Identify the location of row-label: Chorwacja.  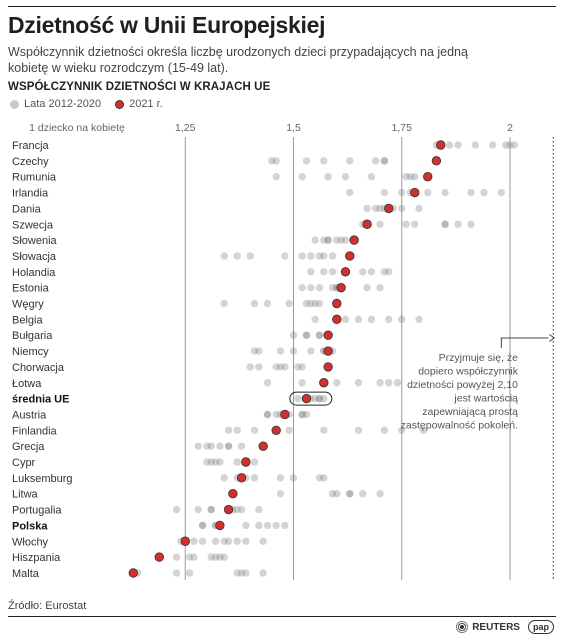
(38, 368).